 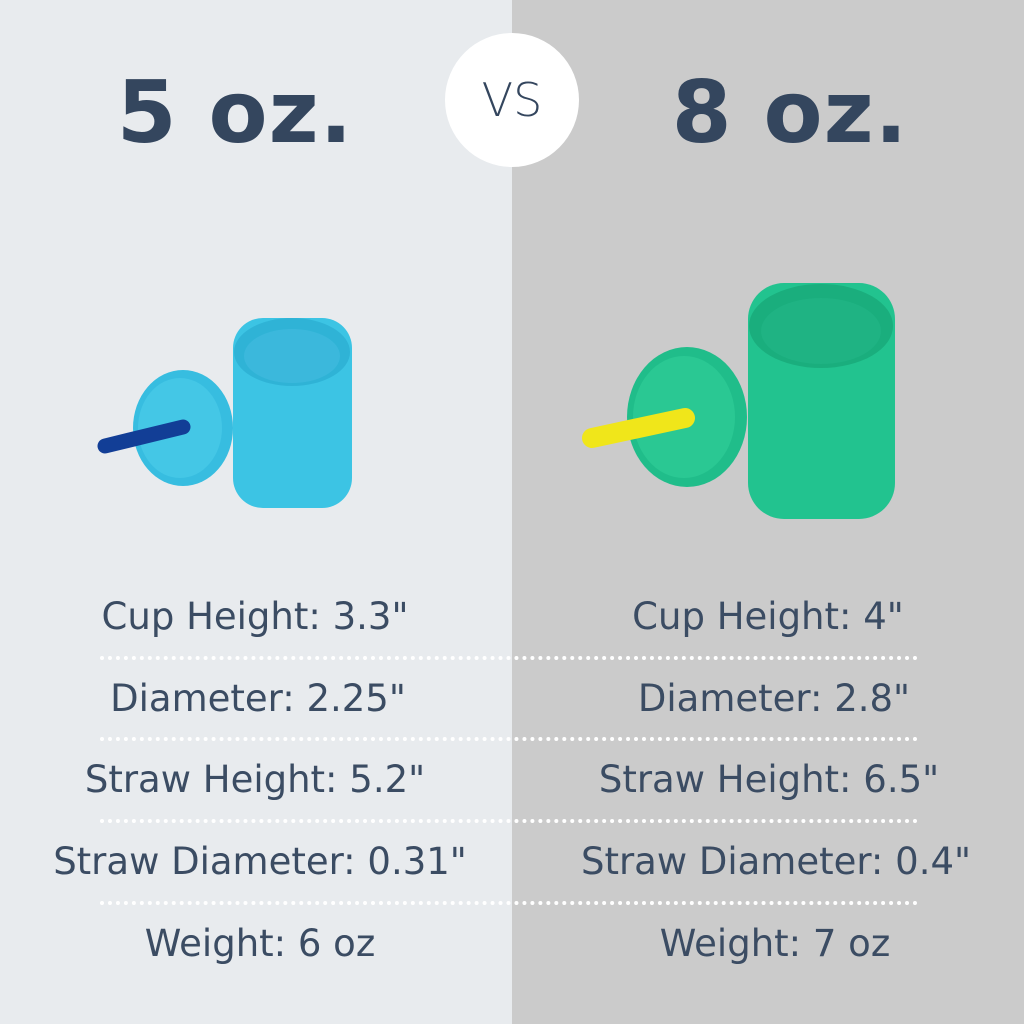 I want to click on left-spec-straw-height: Straw Height: 5.2", so click(x=255, y=779).